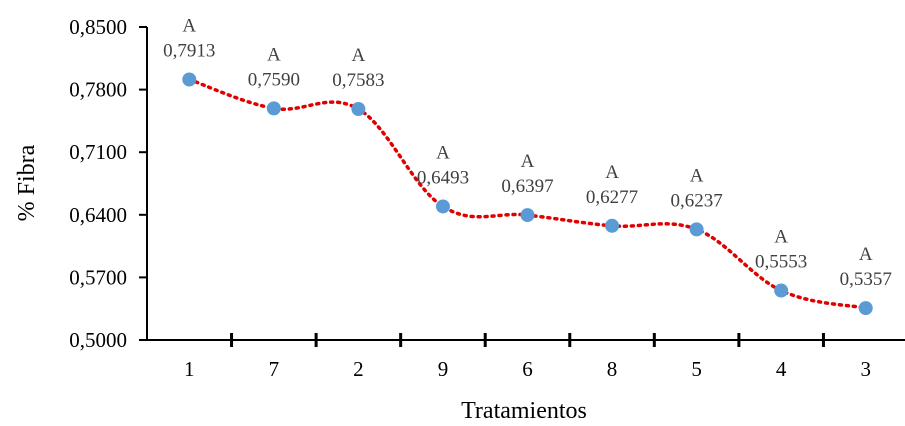 The height and width of the screenshot is (426, 905). Describe the element at coordinates (189, 369) in the screenshot. I see `x-tick-label: 1` at that location.